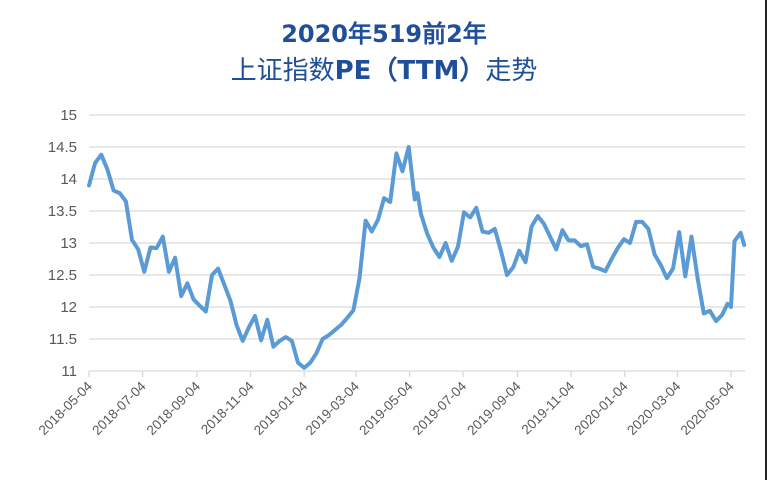  I want to click on y-tick-label: 12, so click(68, 307).